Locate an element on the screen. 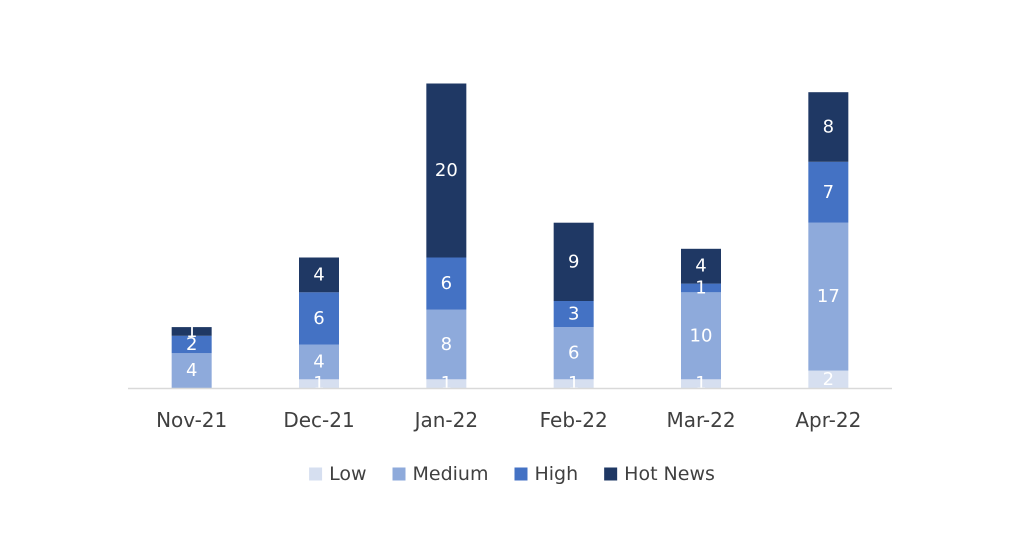 The width and height of the screenshot is (1024, 538). data-label-hot-news-jan-22: 20 is located at coordinates (446, 170).